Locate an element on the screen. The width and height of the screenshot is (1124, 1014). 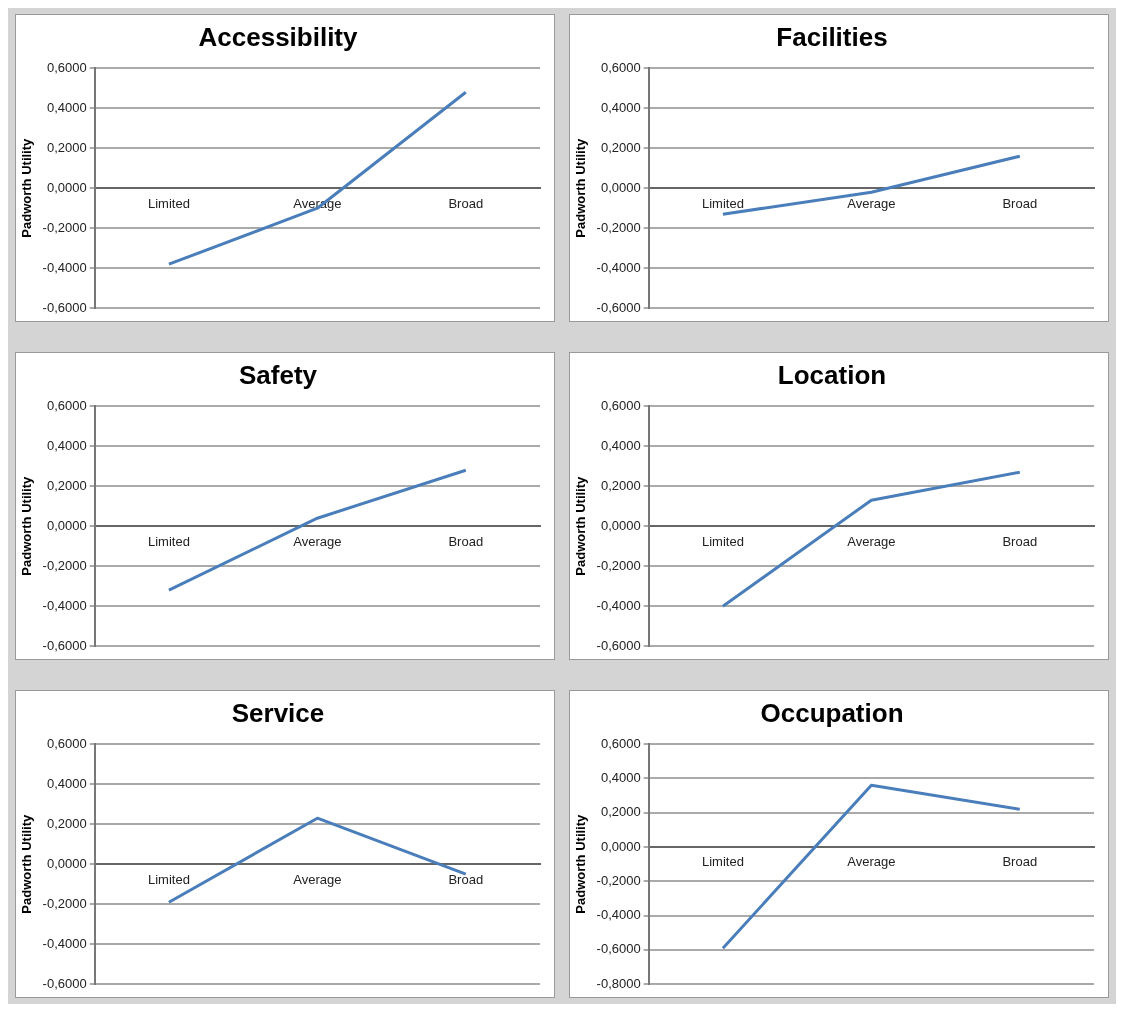
chart-title: Location is located at coordinates (832, 374).